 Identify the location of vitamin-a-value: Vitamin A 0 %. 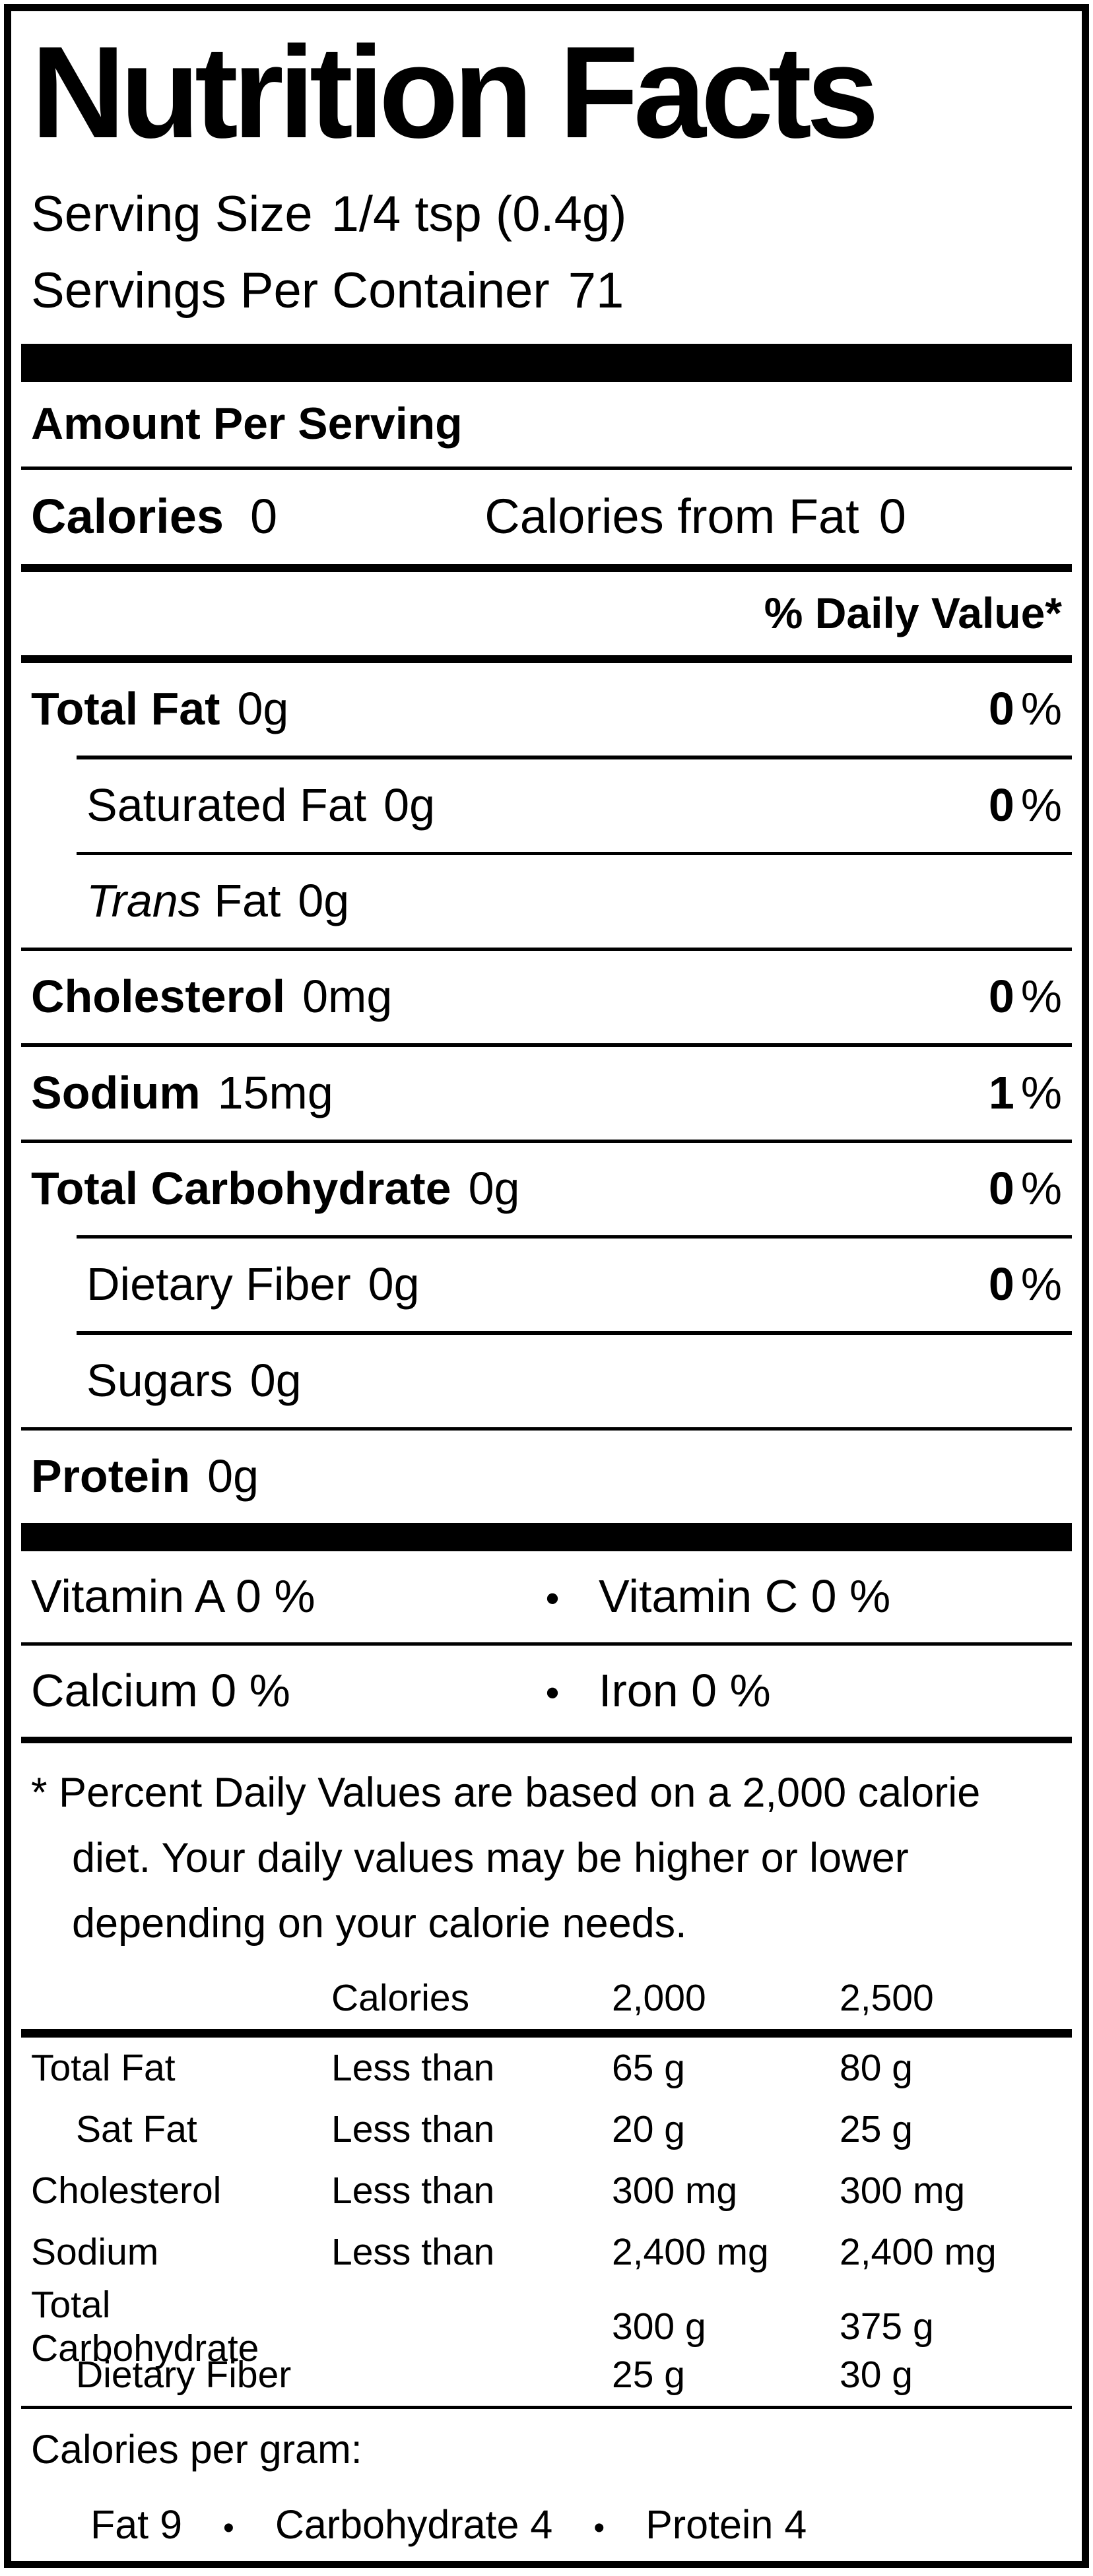
(173, 1596).